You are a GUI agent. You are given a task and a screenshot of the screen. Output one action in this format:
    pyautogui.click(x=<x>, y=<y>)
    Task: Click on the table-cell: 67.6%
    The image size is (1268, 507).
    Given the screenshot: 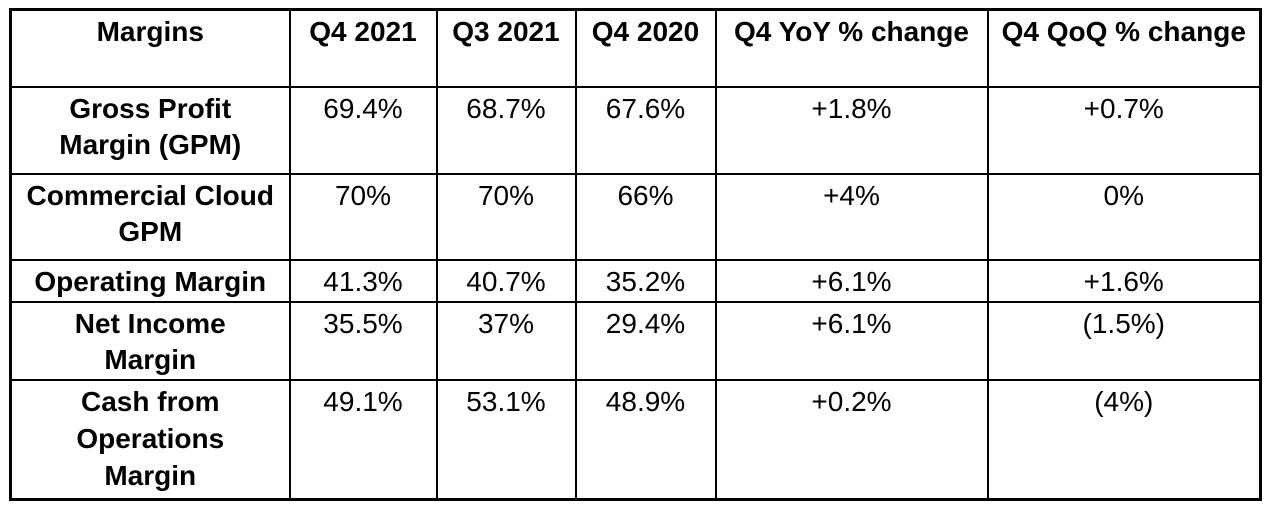 What is the action you would take?
    pyautogui.click(x=645, y=130)
    